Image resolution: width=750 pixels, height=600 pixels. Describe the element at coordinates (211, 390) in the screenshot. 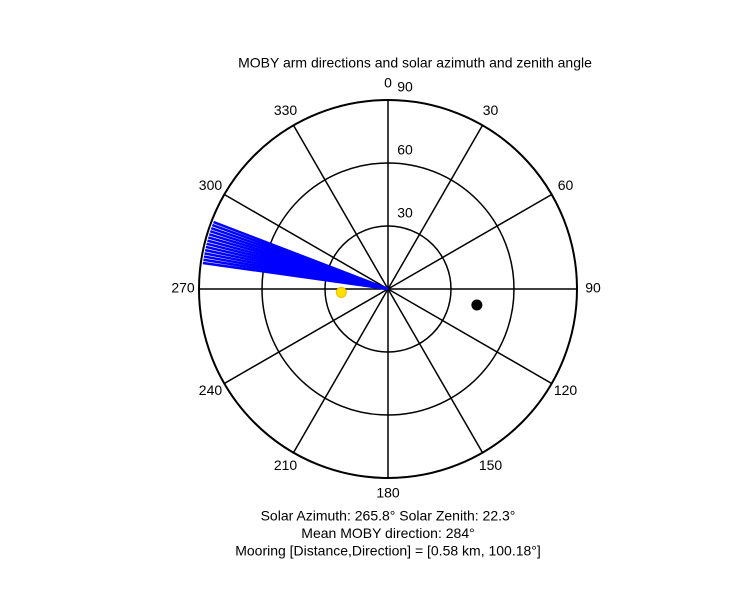

I see `angle-label: 240` at that location.